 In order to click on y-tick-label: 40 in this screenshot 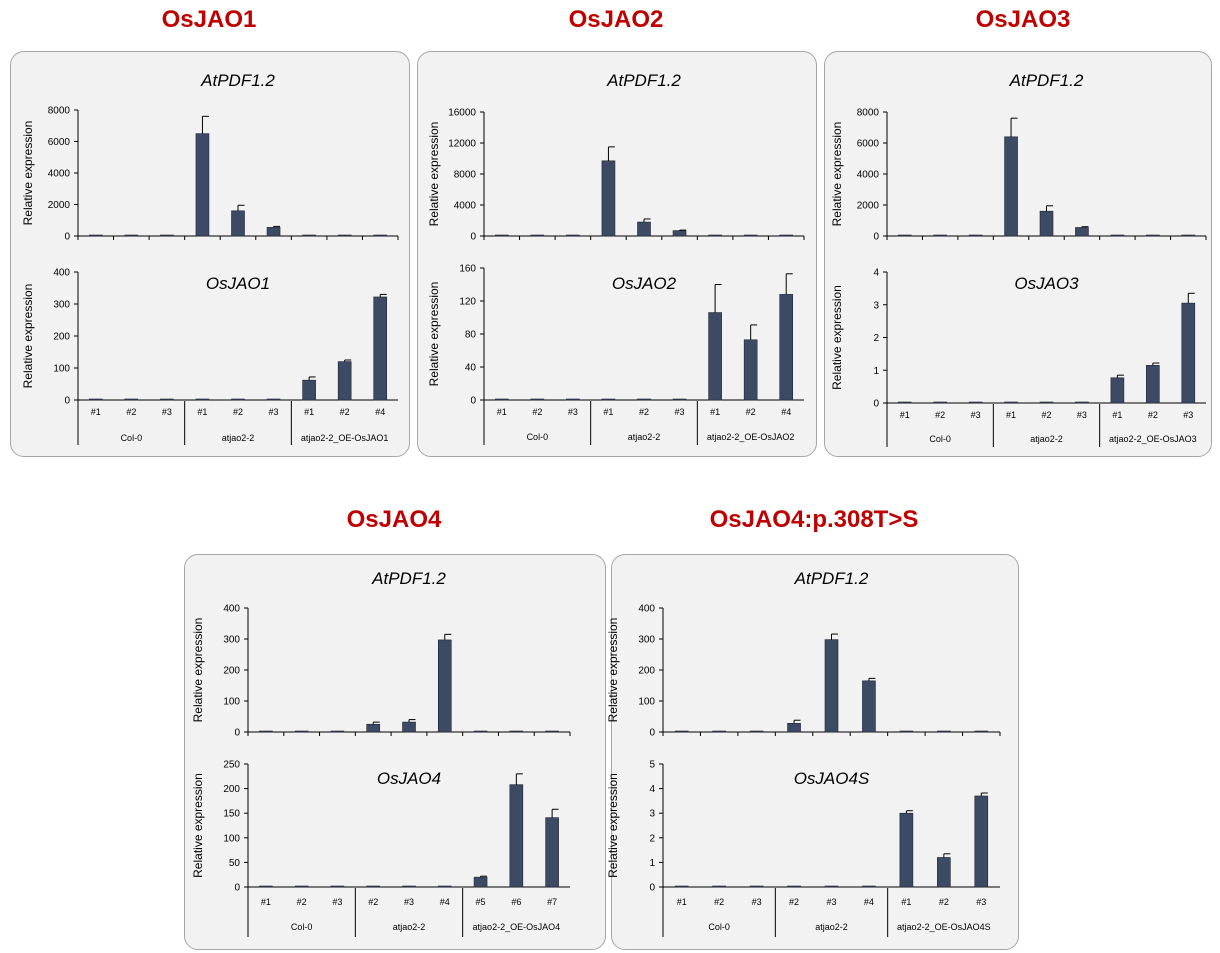, I will do `click(471, 368)`.